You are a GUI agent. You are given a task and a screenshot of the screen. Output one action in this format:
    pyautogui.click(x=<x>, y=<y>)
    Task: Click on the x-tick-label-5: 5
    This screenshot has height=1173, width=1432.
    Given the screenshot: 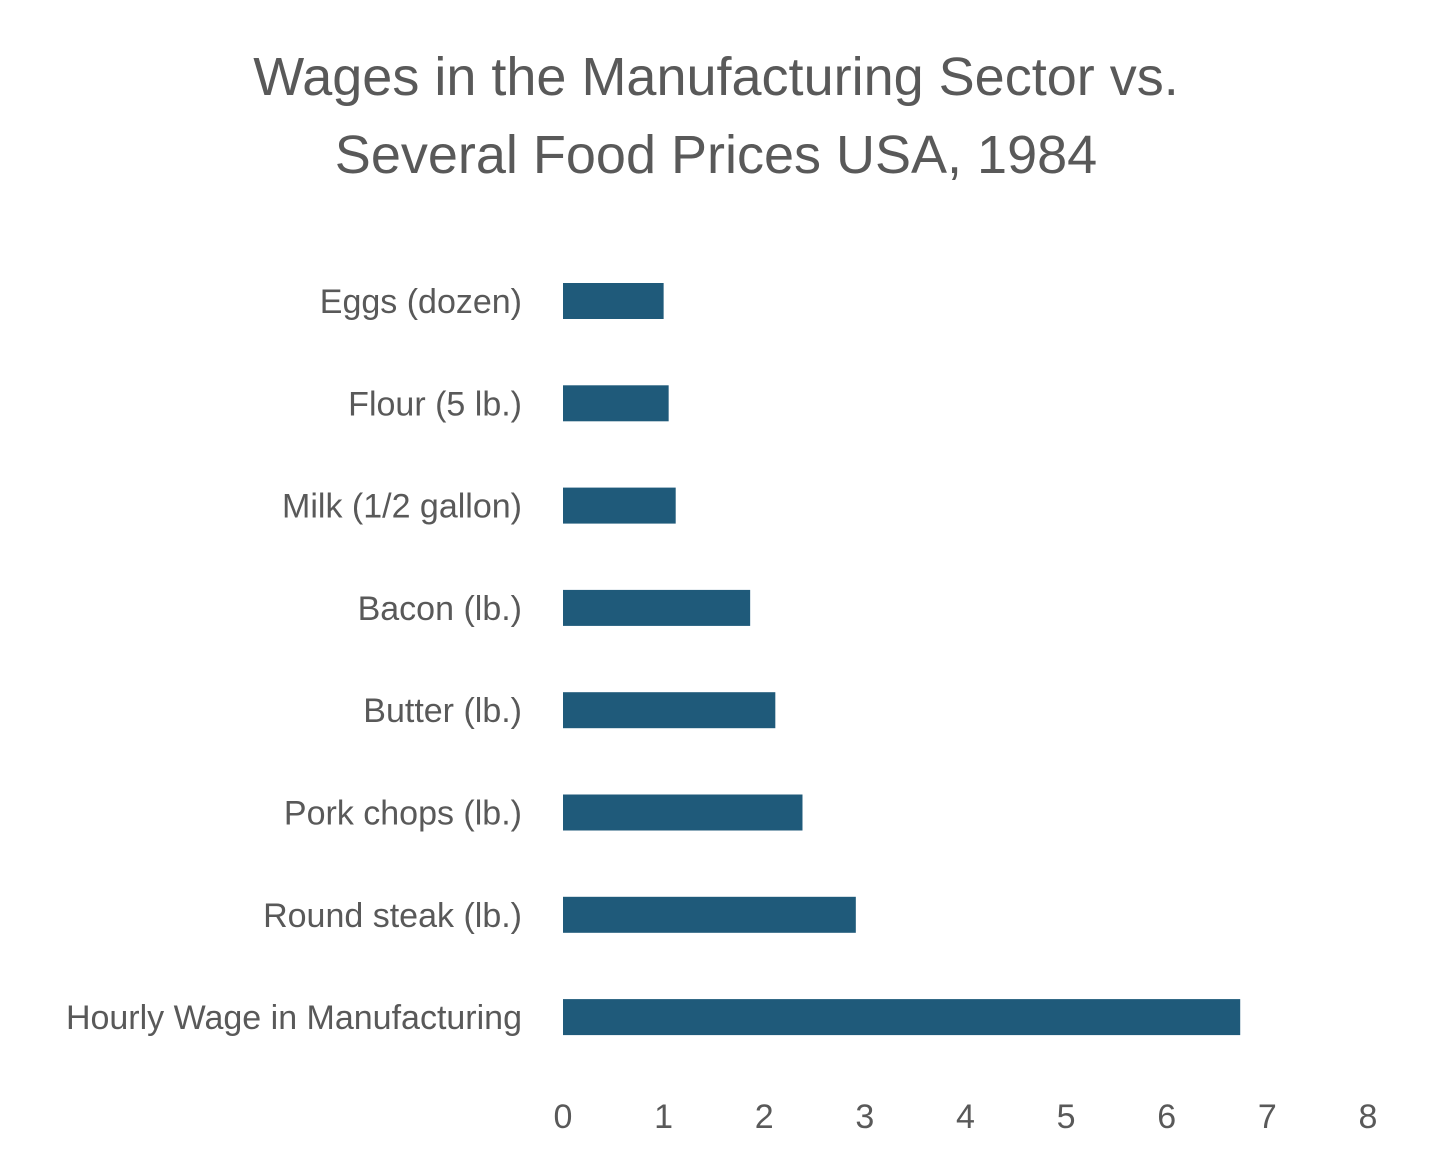 What is the action you would take?
    pyautogui.click(x=1066, y=1117)
    